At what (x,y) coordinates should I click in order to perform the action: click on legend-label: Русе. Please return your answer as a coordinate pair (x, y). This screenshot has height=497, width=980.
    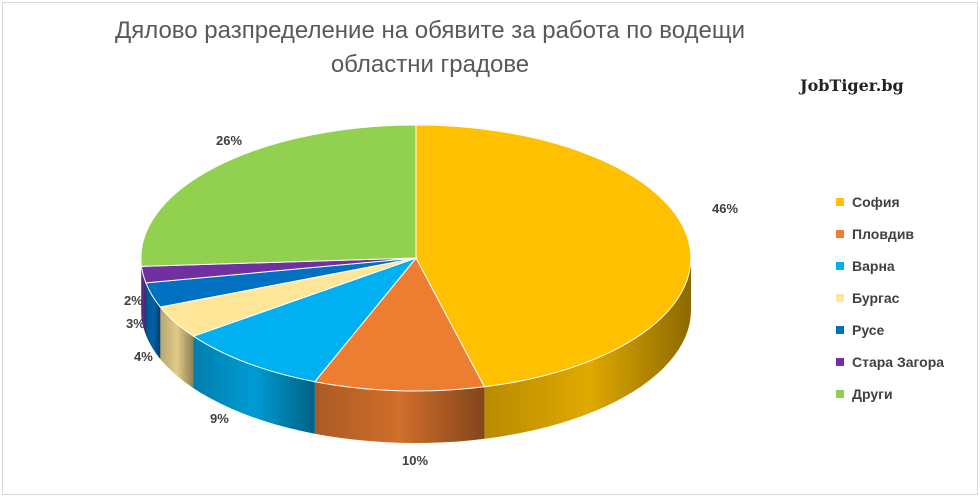
    Looking at the image, I should click on (868, 330).